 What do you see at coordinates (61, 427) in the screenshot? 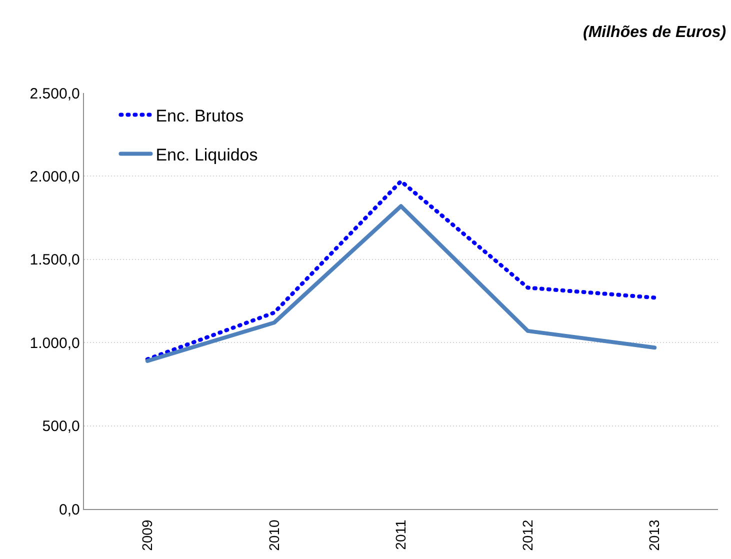
I see `y-tick-label: 500,0` at bounding box center [61, 427].